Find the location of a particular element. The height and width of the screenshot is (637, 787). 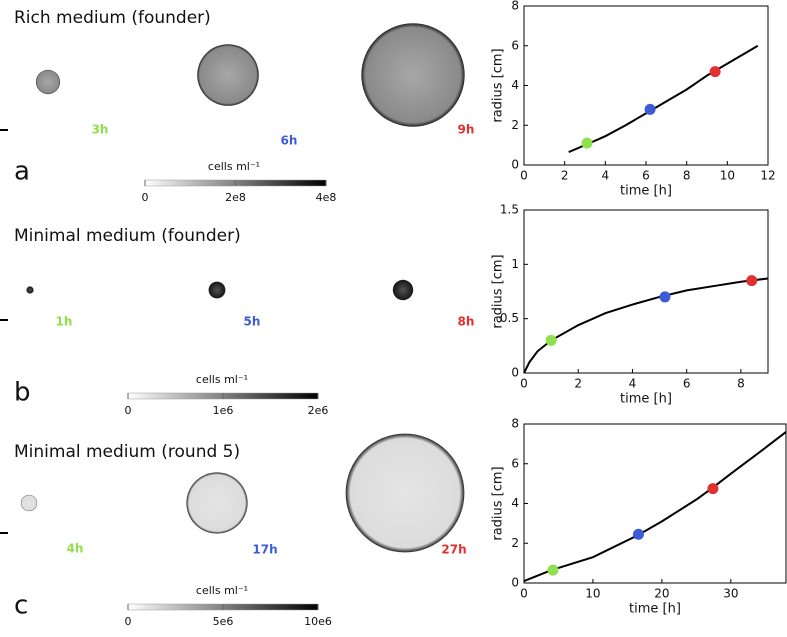

colorbar-tick-label: 10e6 is located at coordinates (318, 621).